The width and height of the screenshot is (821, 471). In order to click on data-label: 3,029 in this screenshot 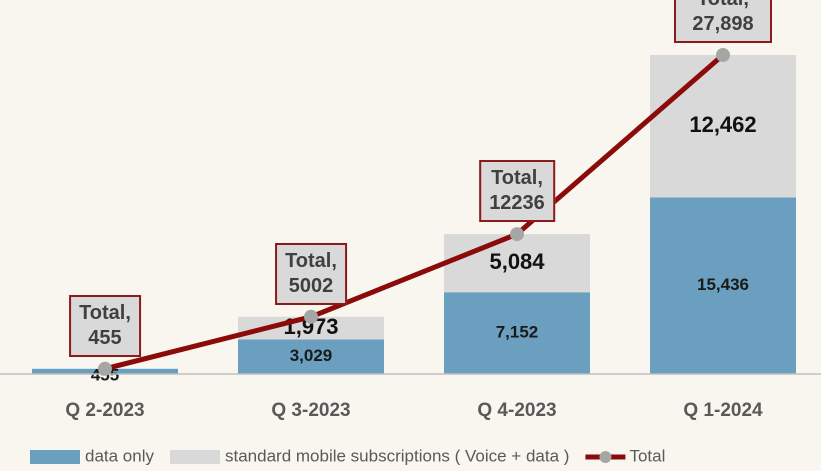, I will do `click(311, 355)`.